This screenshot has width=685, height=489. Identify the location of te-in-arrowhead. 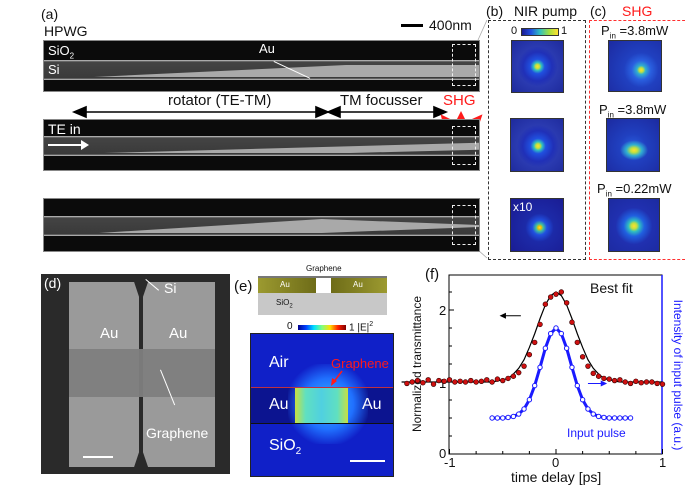
(85, 145).